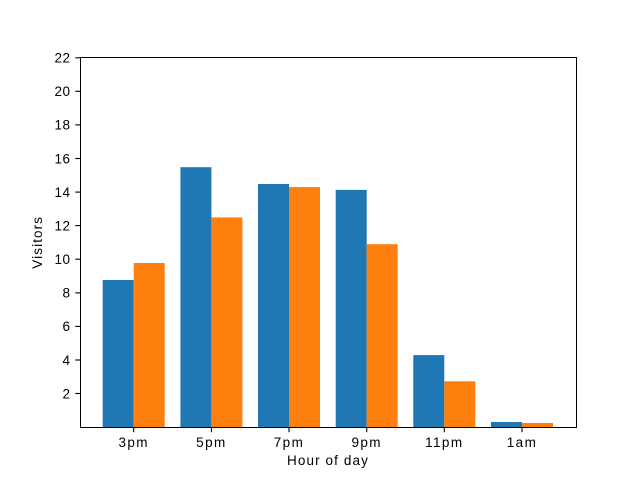  Describe the element at coordinates (62, 91) in the screenshot. I see `svg-text: 20` at that location.